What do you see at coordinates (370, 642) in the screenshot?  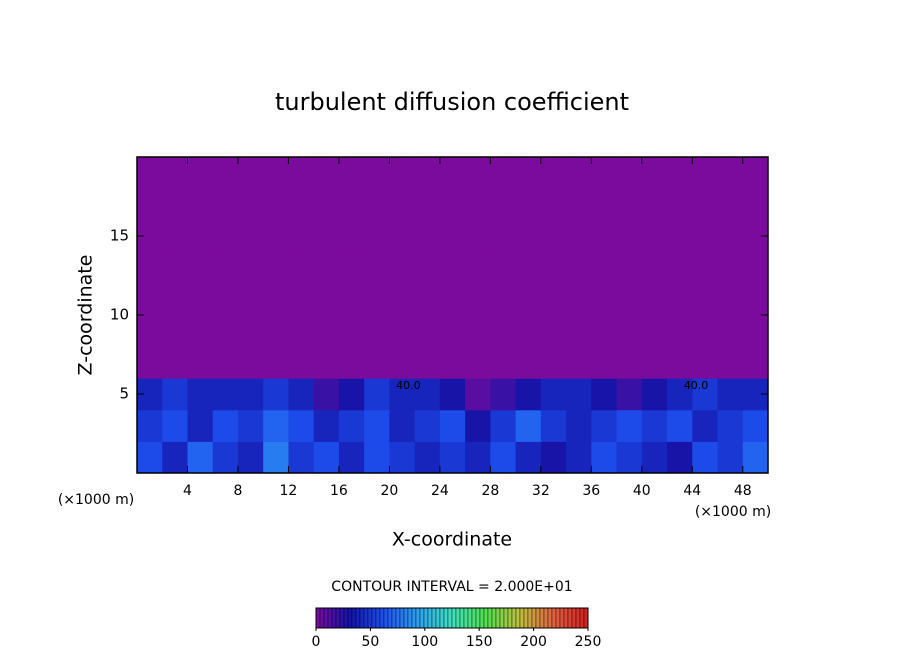 I see `colorbar-tick-label: 50` at bounding box center [370, 642].